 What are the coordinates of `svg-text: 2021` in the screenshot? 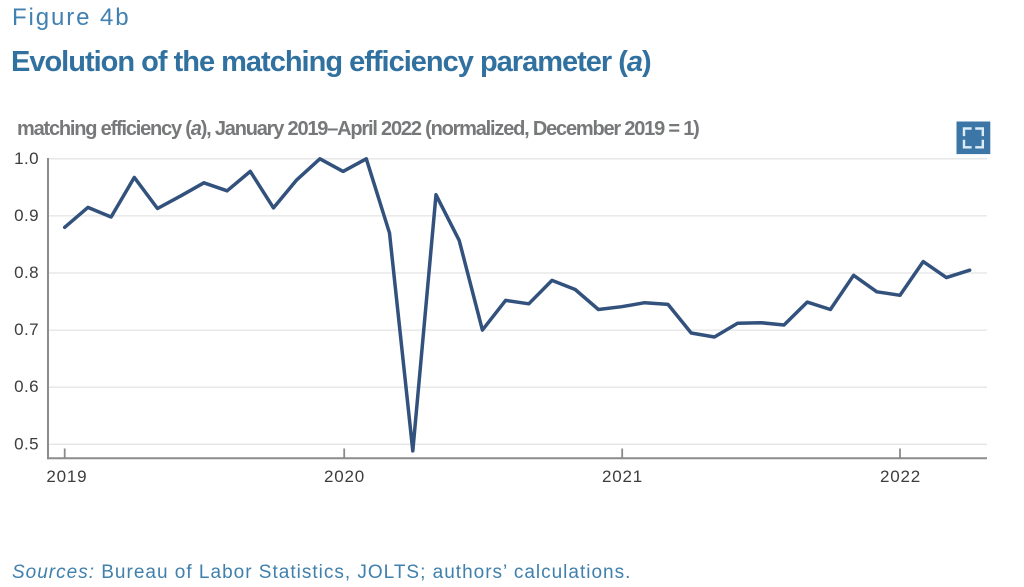 It's located at (622, 476).